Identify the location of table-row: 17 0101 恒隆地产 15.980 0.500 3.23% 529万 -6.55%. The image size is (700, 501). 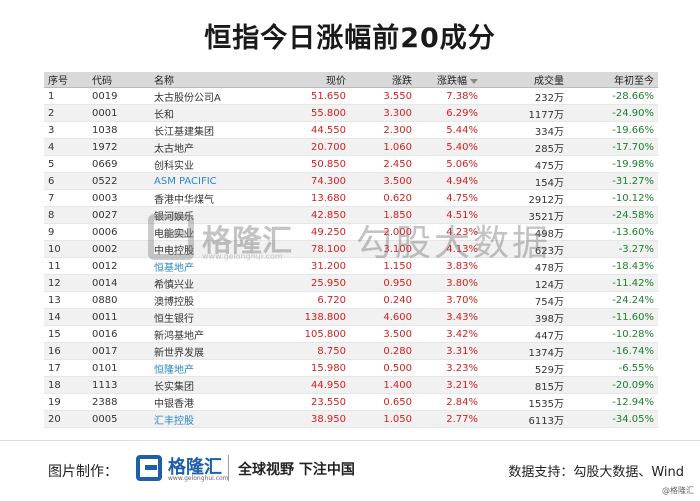
(351, 368).